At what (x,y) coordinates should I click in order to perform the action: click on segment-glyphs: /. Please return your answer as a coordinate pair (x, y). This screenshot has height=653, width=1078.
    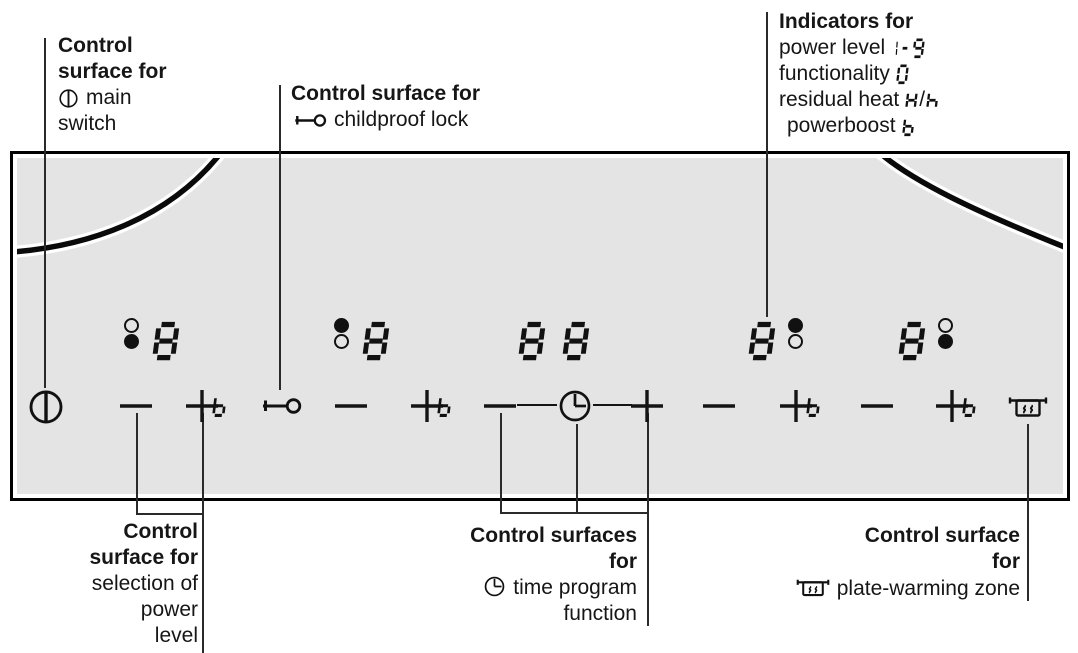
    Looking at the image, I should click on (922, 100).